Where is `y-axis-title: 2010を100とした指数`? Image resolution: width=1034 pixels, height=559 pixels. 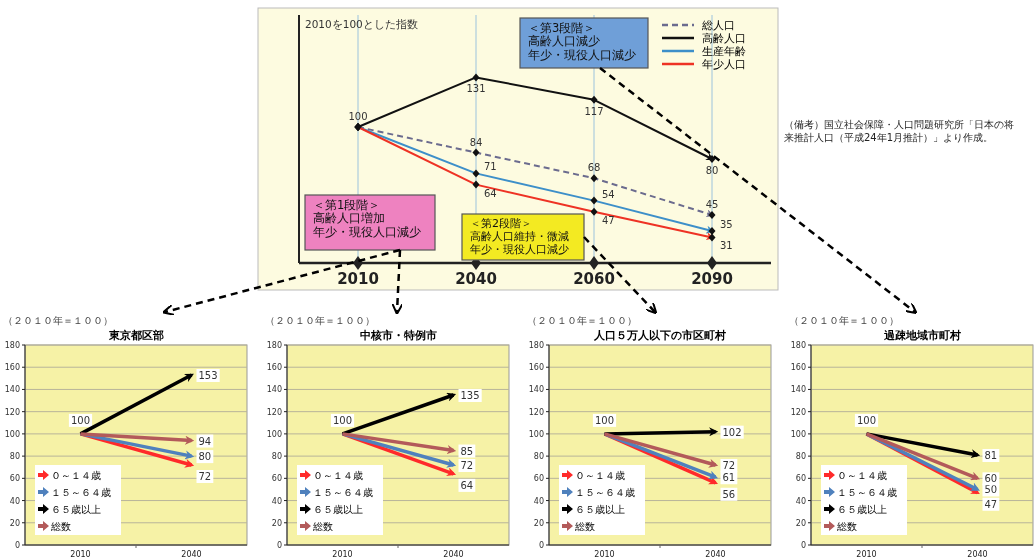 y-axis-title: 2010を100とした指数 is located at coordinates (361, 24).